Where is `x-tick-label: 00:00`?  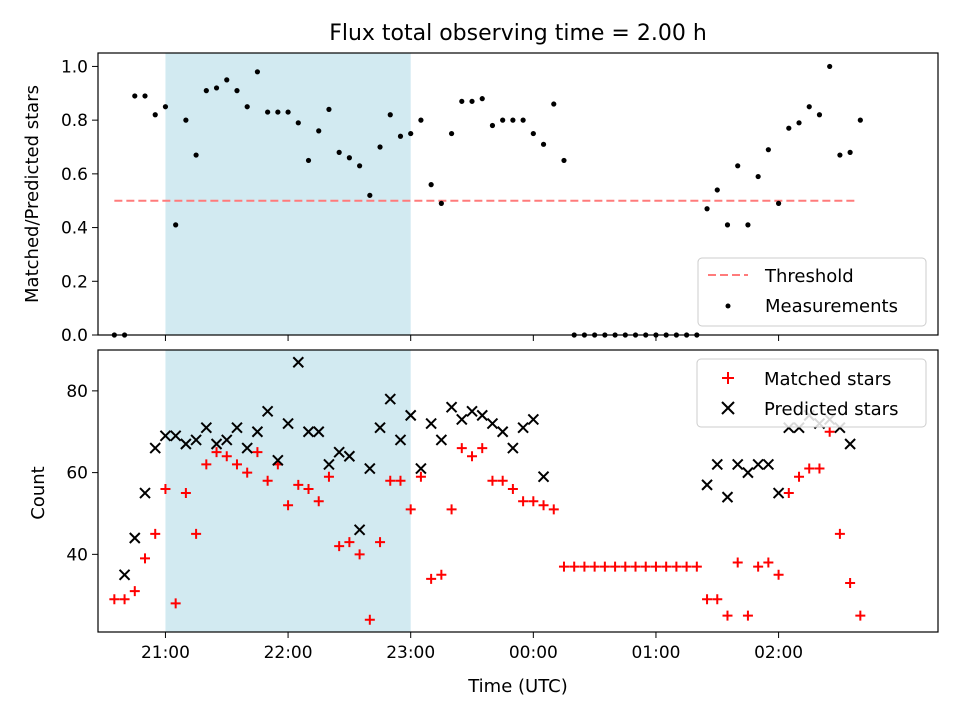 x-tick-label: 00:00 is located at coordinates (533, 653).